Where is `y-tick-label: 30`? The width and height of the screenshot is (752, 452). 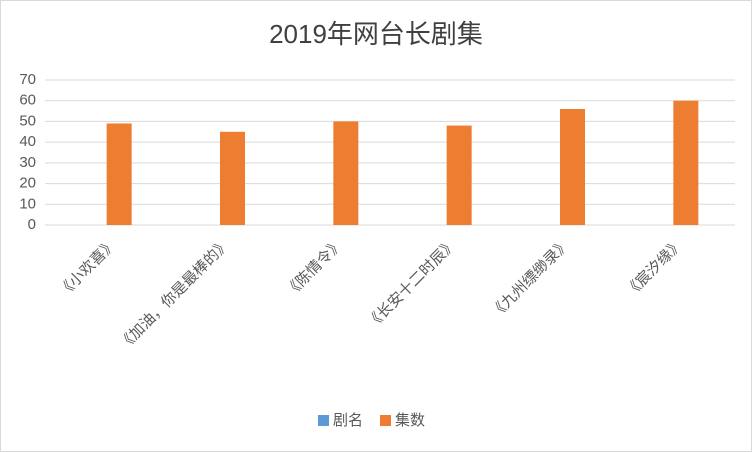
y-tick-label: 30 is located at coordinates (27, 162).